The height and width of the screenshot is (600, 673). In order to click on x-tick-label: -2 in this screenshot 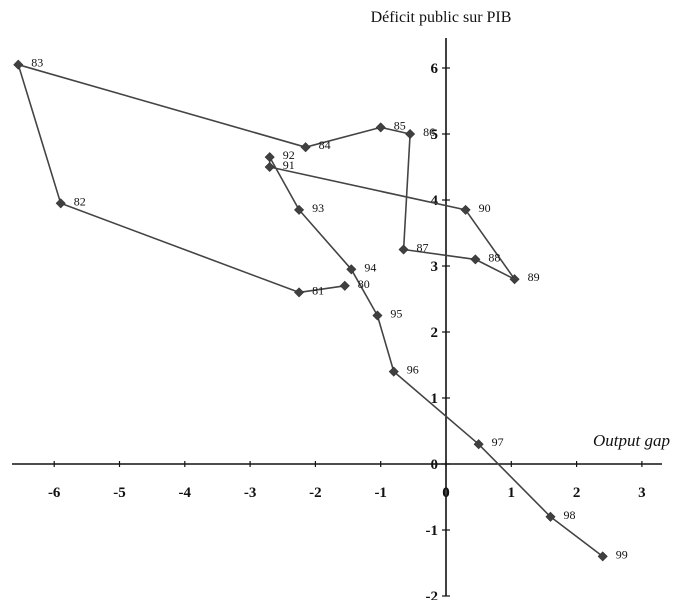, I will do `click(315, 493)`.